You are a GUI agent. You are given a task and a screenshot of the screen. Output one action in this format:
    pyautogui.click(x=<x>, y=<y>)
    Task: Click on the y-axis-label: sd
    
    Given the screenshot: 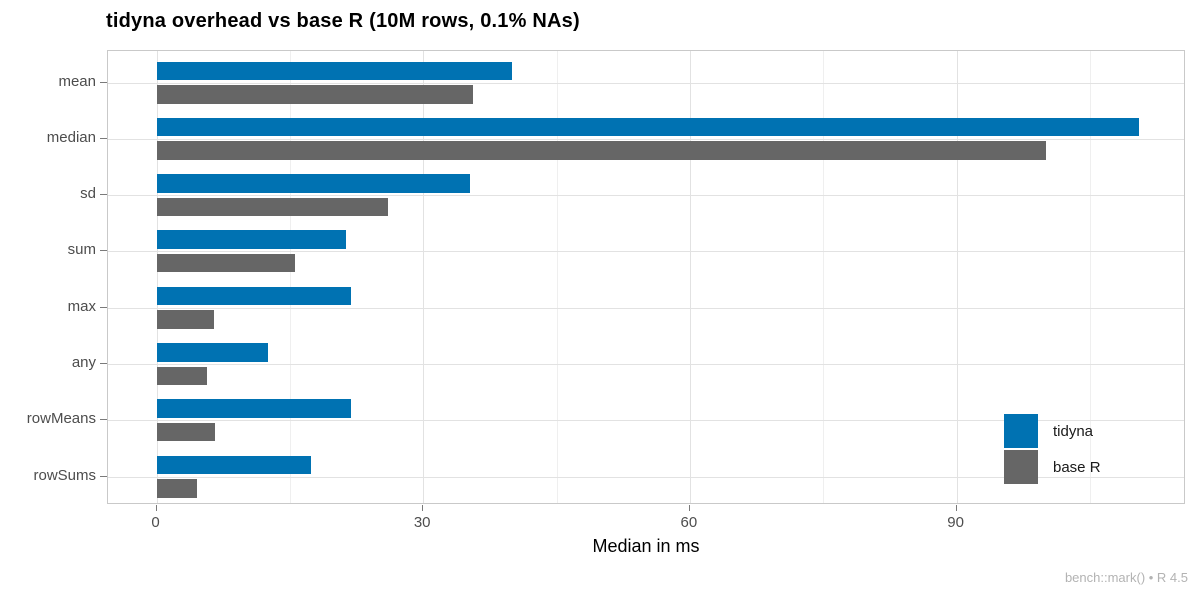 What is the action you would take?
    pyautogui.click(x=88, y=194)
    